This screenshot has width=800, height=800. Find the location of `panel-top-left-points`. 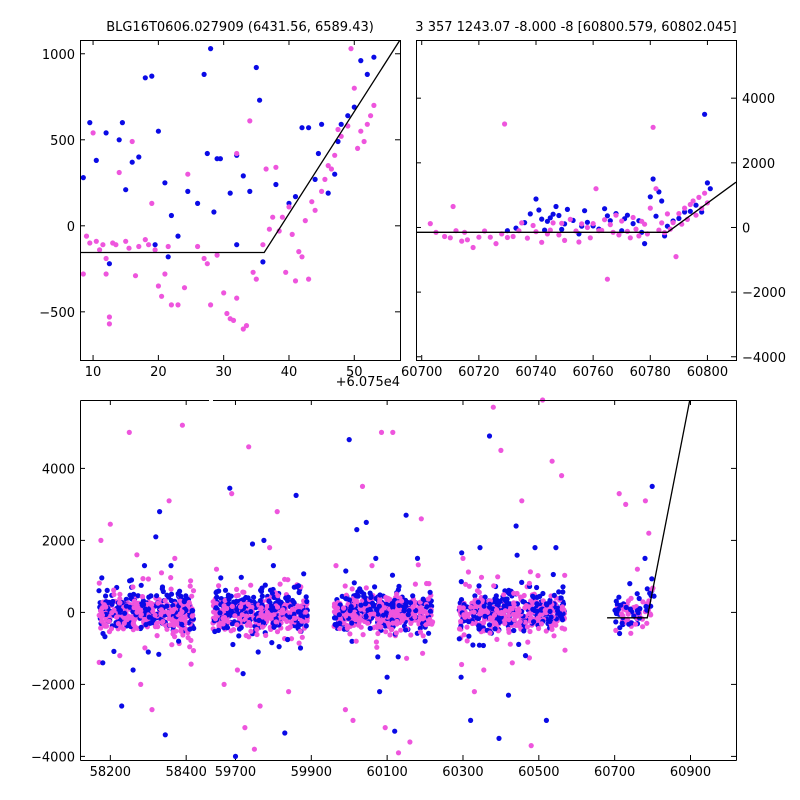

panel-top-left-points is located at coordinates (240, 186).